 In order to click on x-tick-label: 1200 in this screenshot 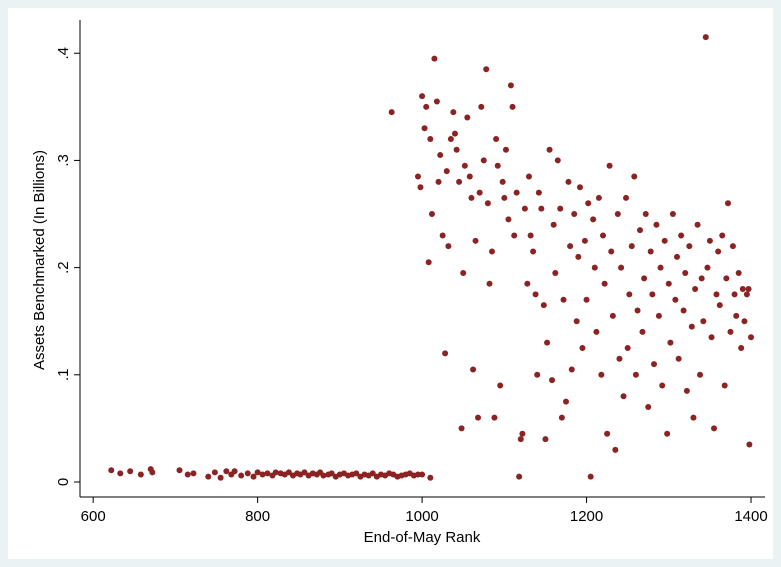, I will do `click(586, 516)`.